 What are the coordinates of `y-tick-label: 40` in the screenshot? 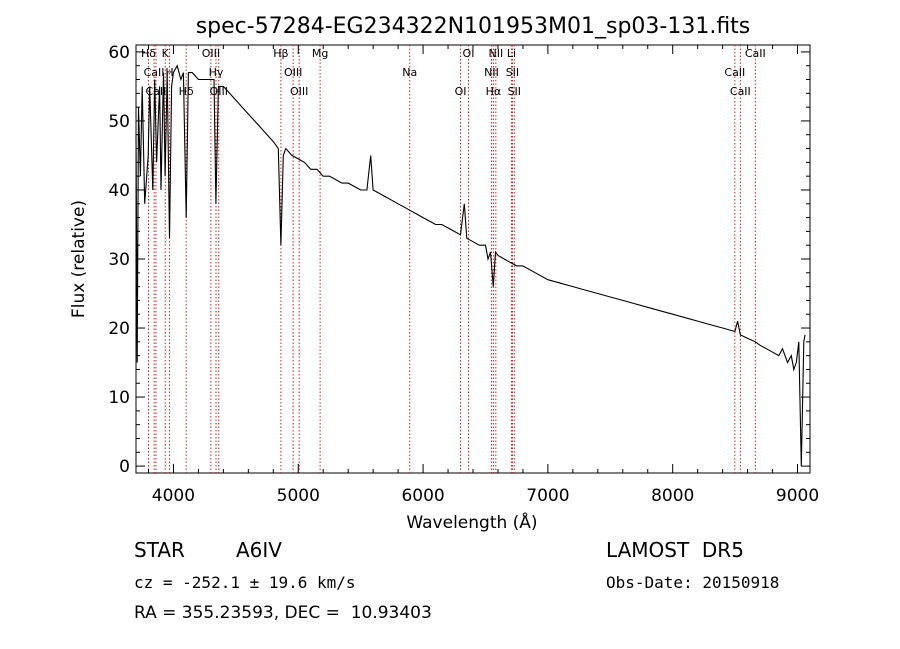 It's located at (119, 191).